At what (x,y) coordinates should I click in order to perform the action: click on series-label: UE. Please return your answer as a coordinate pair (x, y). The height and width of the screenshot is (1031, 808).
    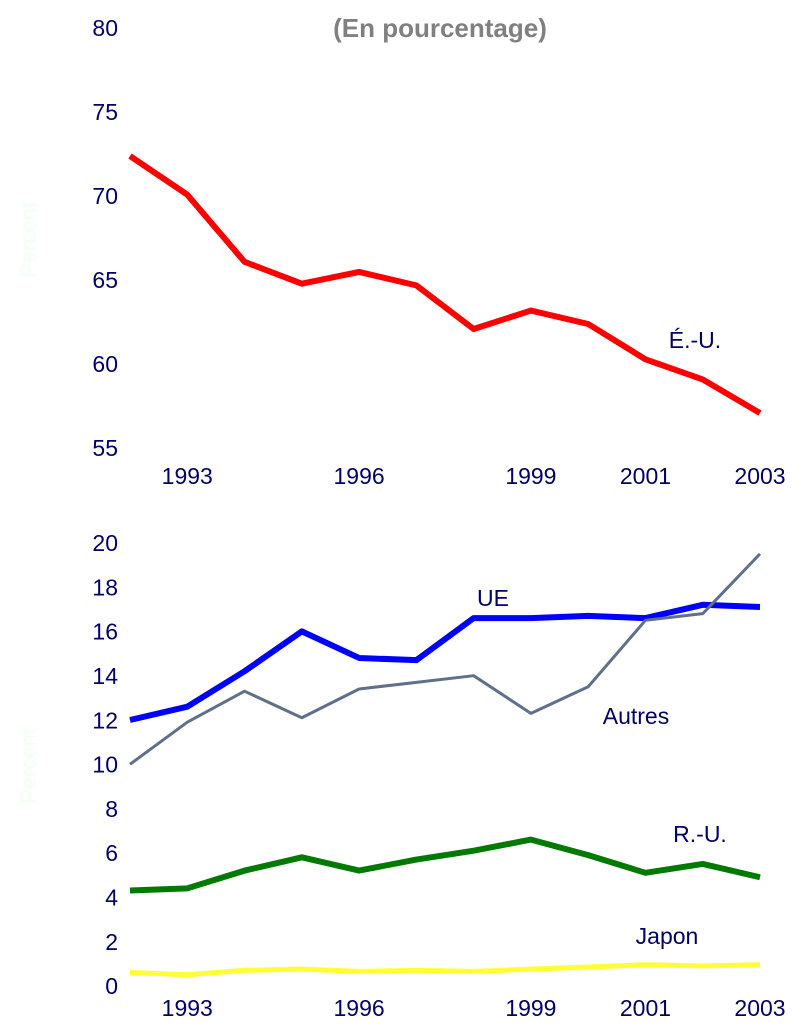
    Looking at the image, I should click on (493, 598).